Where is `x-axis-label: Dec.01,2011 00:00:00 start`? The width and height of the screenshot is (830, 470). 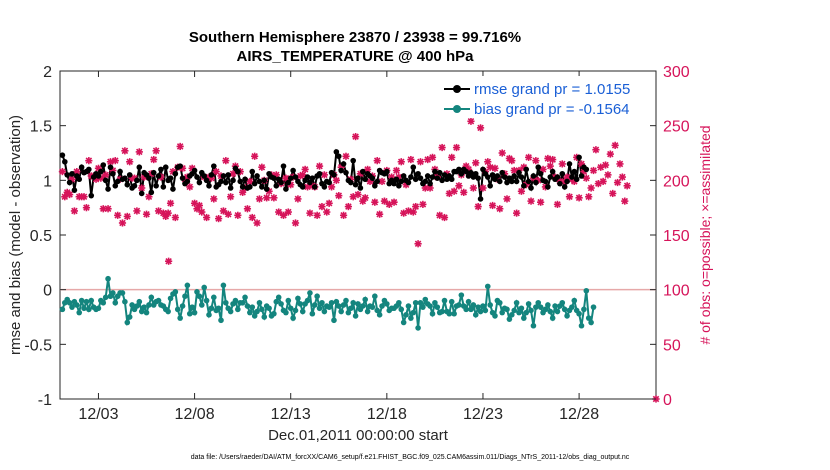
x-axis-label: Dec.01,2011 00:00:00 start is located at coordinates (358, 435).